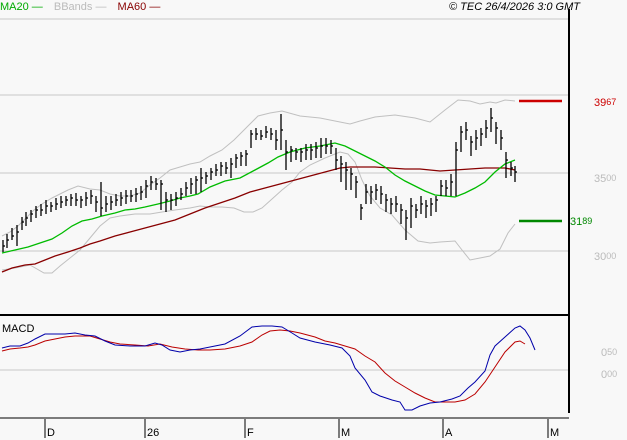 This screenshot has height=440, width=627. What do you see at coordinates (555, 433) in the screenshot?
I see `x-label-m2: M` at bounding box center [555, 433].